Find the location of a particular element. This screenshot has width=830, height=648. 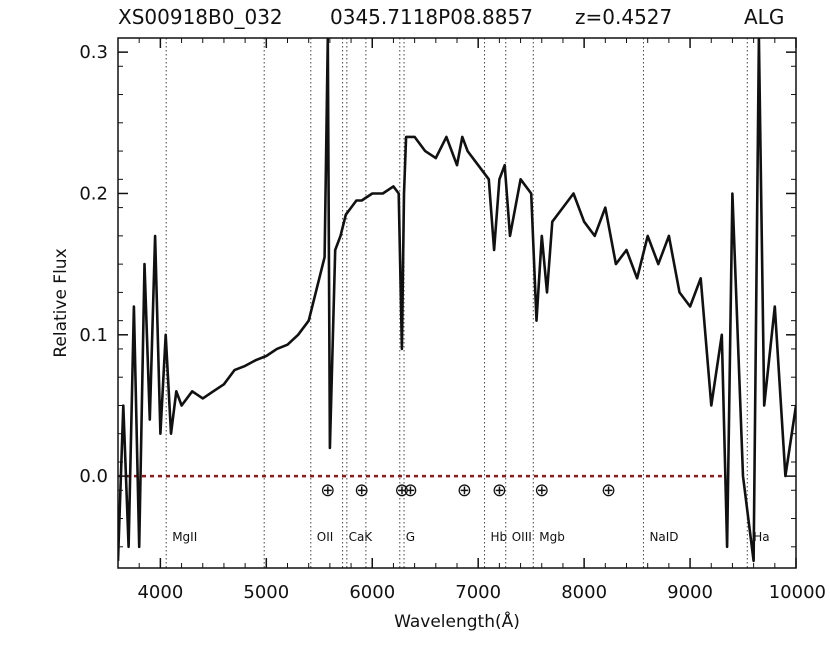

spectral-line-label: Mgb is located at coordinates (552, 537).